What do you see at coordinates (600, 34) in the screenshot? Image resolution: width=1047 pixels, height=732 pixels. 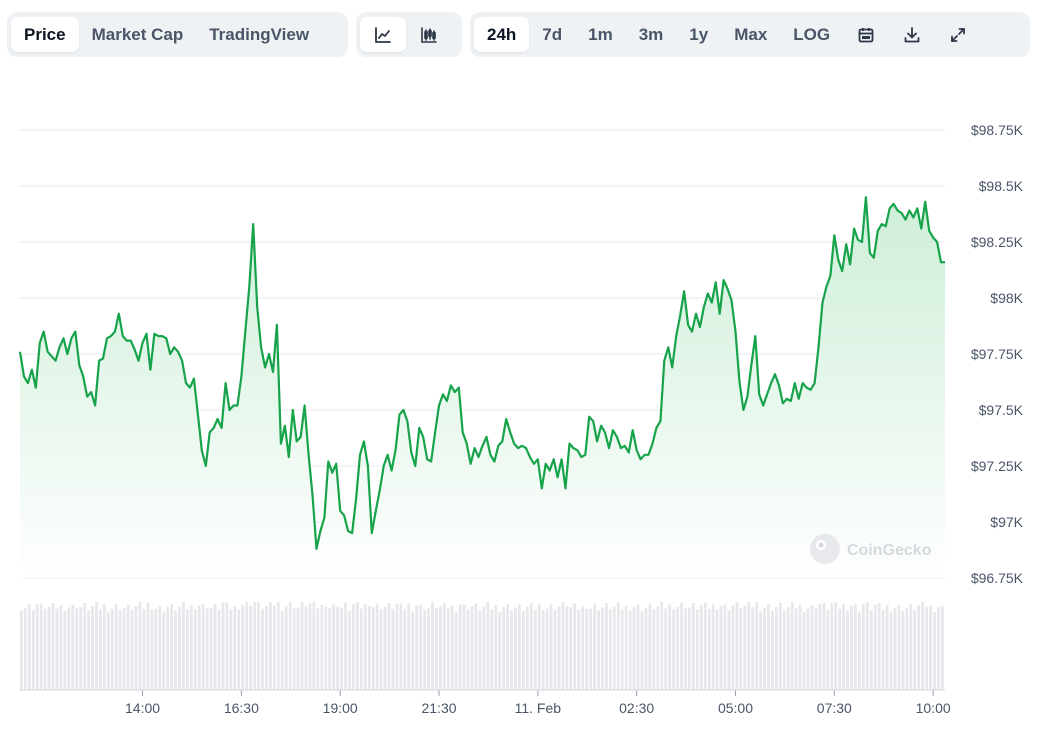 I see `range-1m: 1m` at bounding box center [600, 34].